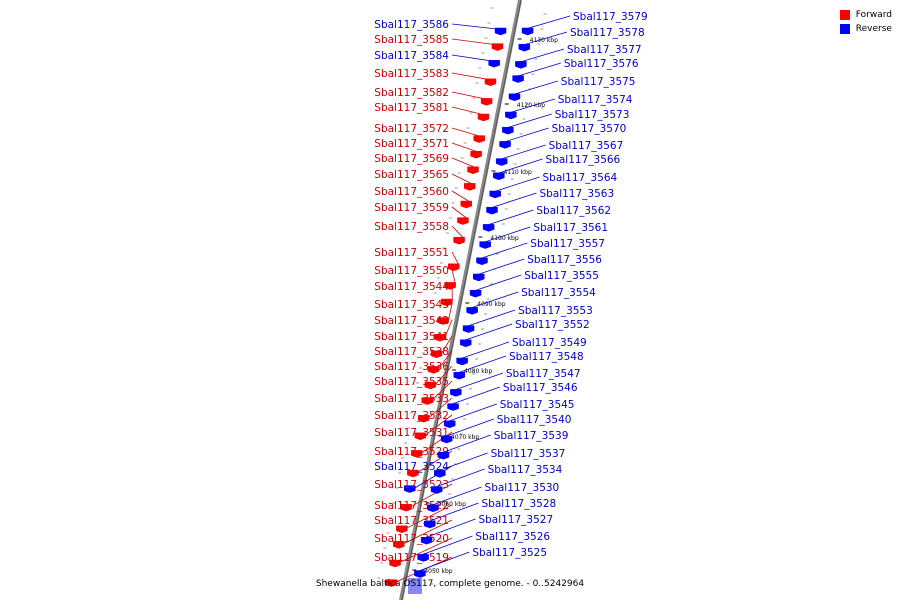 The image size is (900, 600). What do you see at coordinates (411, 175) in the screenshot?
I see `gene-label-sbal117_3565: Sbal117_3565` at bounding box center [411, 175].